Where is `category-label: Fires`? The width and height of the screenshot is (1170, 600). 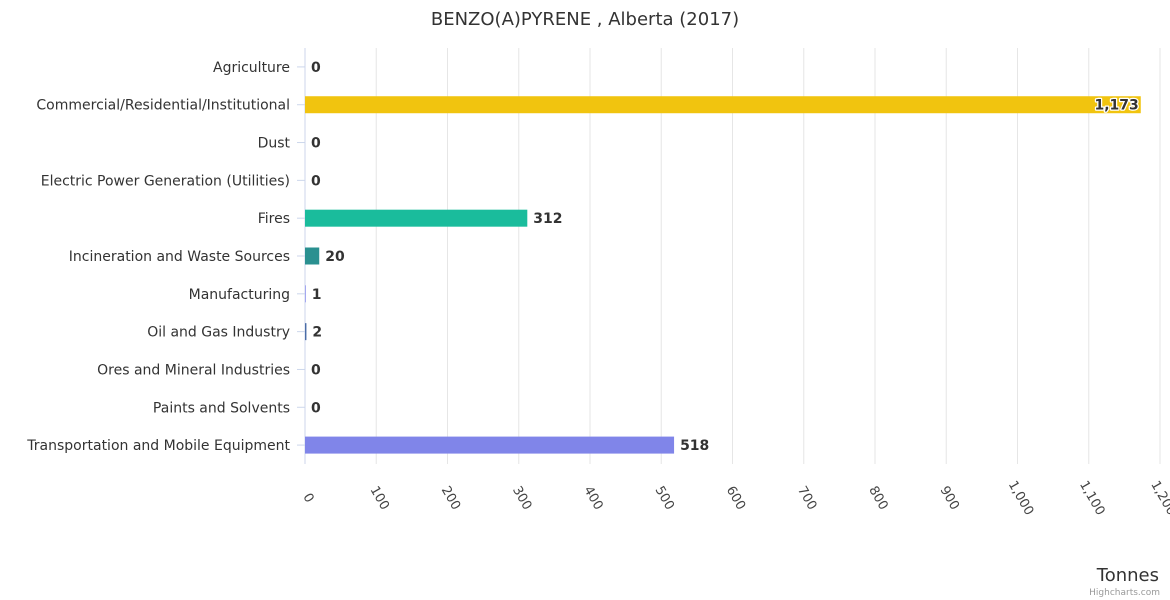 category-label: Fires is located at coordinates (274, 219).